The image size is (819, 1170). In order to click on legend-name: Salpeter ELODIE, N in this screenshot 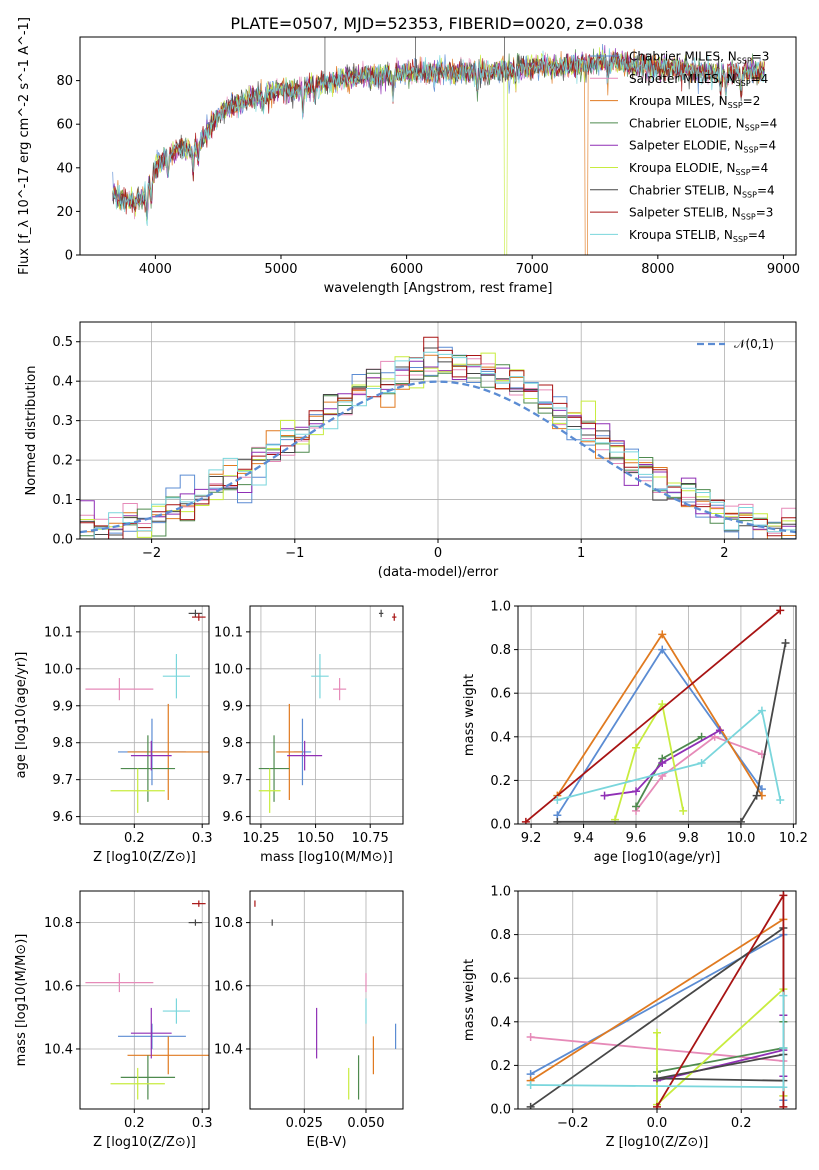, I will do `click(686, 146)`.